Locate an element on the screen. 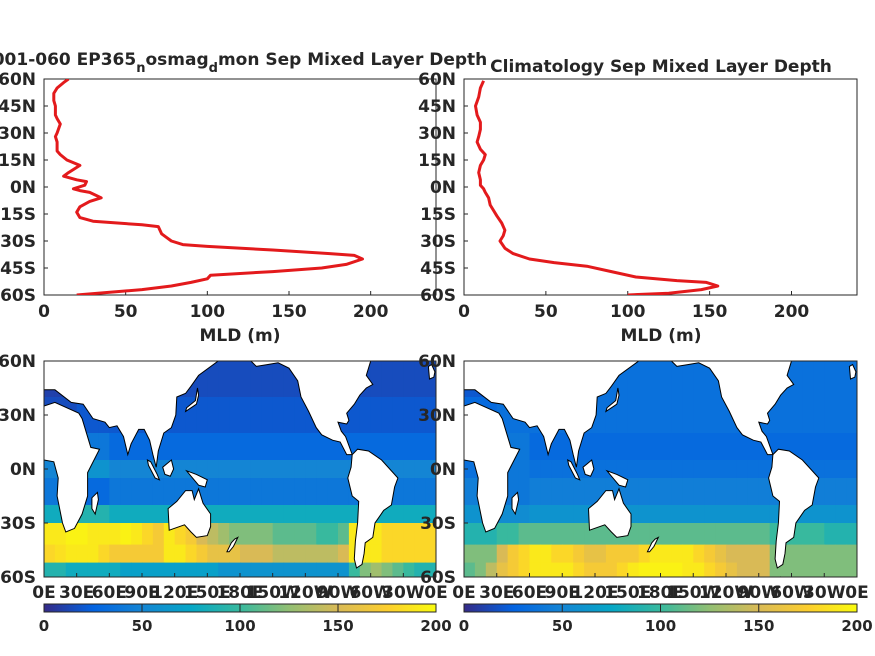 The width and height of the screenshot is (875, 656). colorbar-tick-label: 100 is located at coordinates (660, 626).